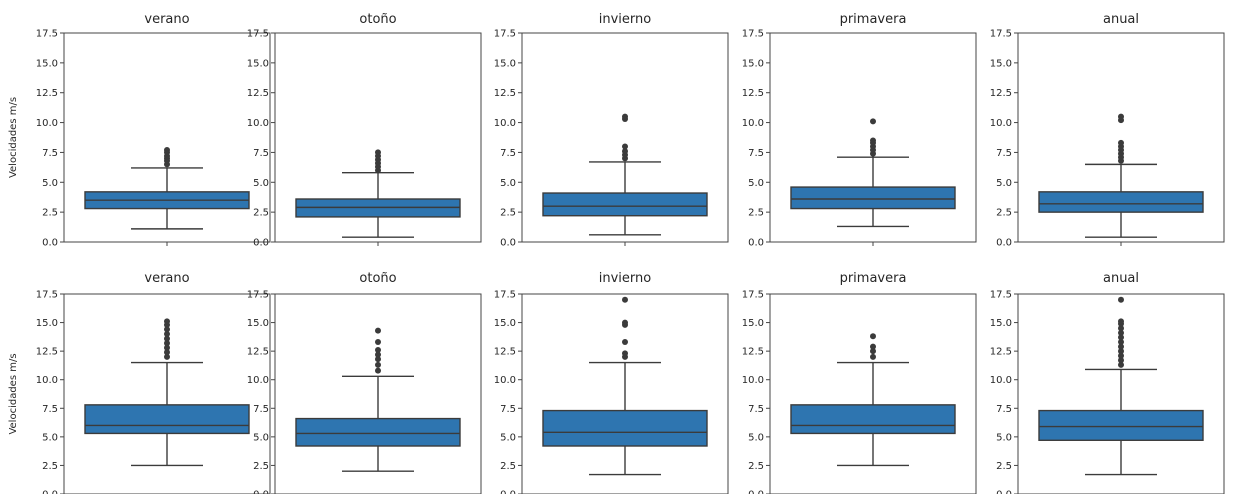 The width and height of the screenshot is (1250, 494). Describe the element at coordinates (377, 19) in the screenshot. I see `panel-title: otoño` at that location.